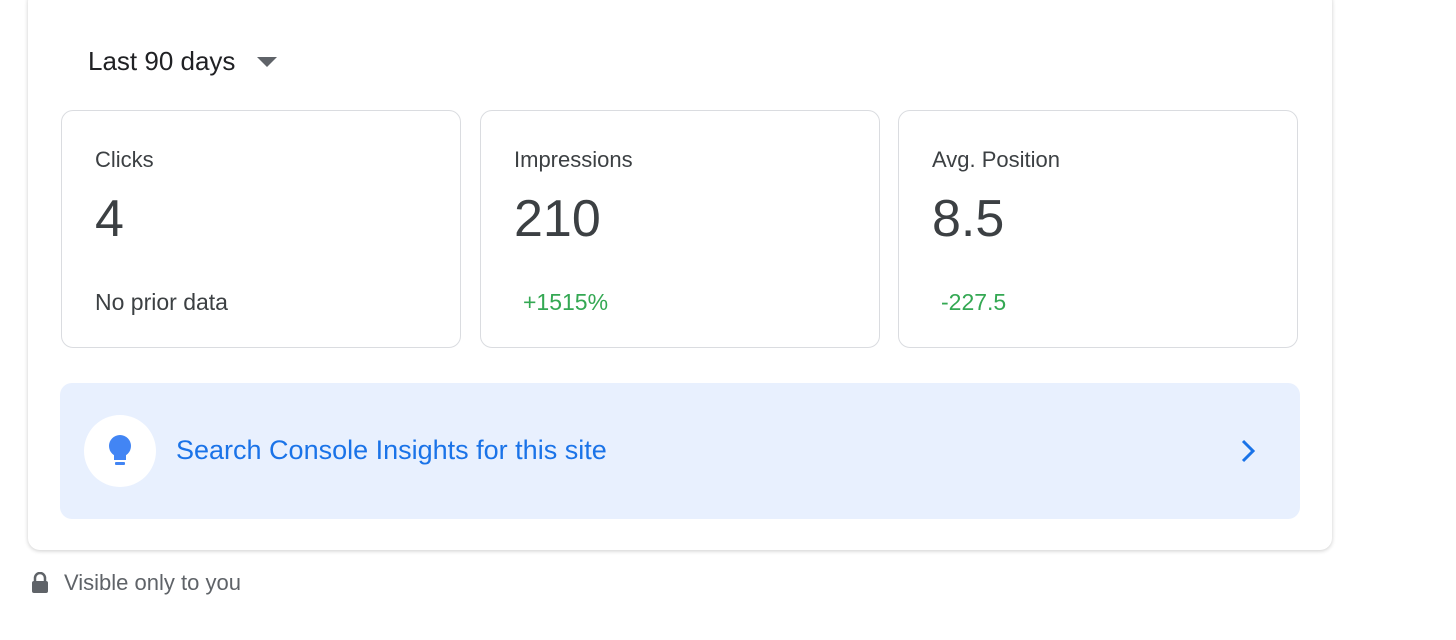 The width and height of the screenshot is (1456, 640). Describe the element at coordinates (968, 219) in the screenshot. I see `metric-value: 8.5` at that location.